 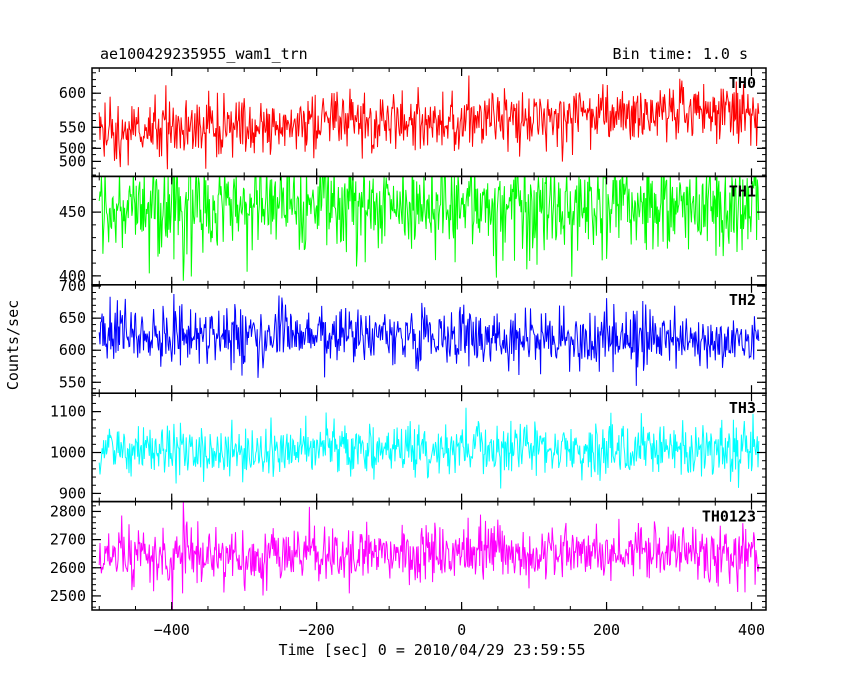 I want to click on y-tick-label: 400, so click(x=72, y=276).